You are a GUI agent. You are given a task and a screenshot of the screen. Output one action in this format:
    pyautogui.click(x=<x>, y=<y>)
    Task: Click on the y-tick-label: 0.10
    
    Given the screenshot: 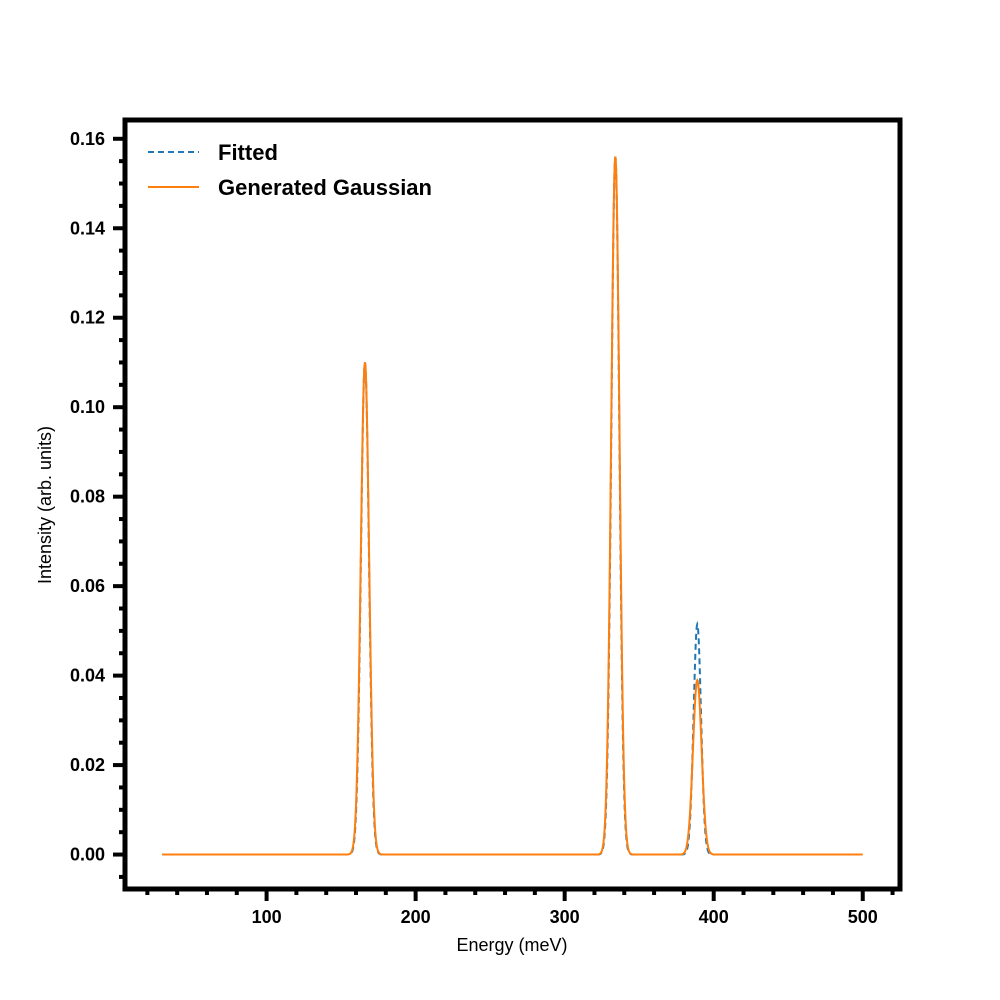 What is the action you would take?
    pyautogui.click(x=87, y=407)
    